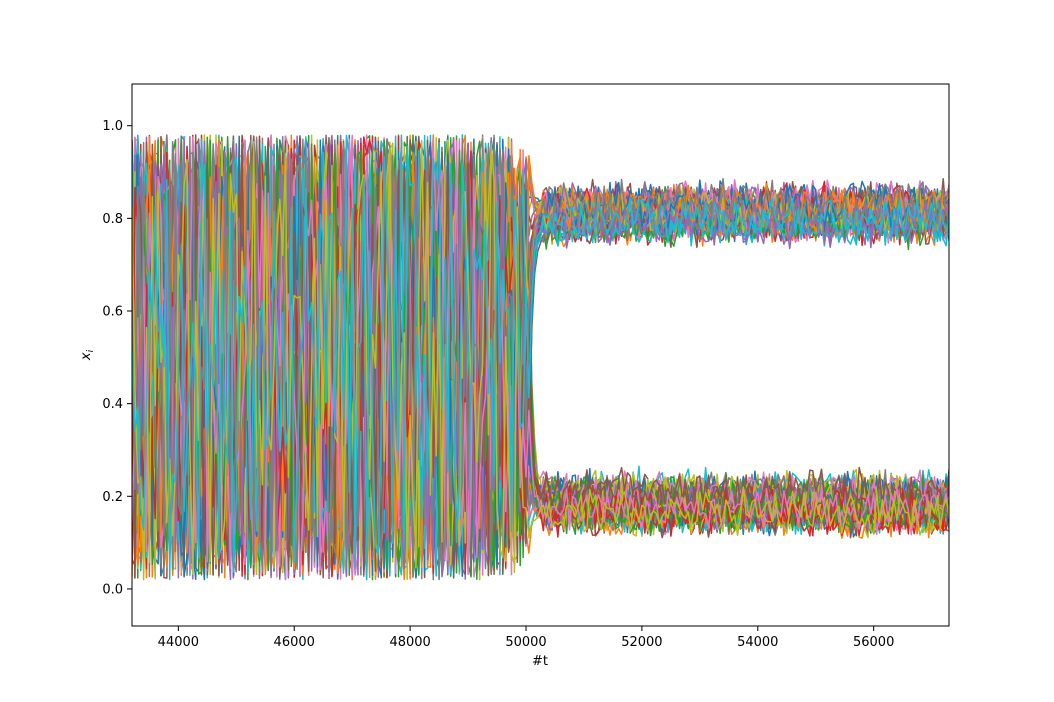 The width and height of the screenshot is (1054, 702). I want to click on y-tick-label: 1.0, so click(112, 126).